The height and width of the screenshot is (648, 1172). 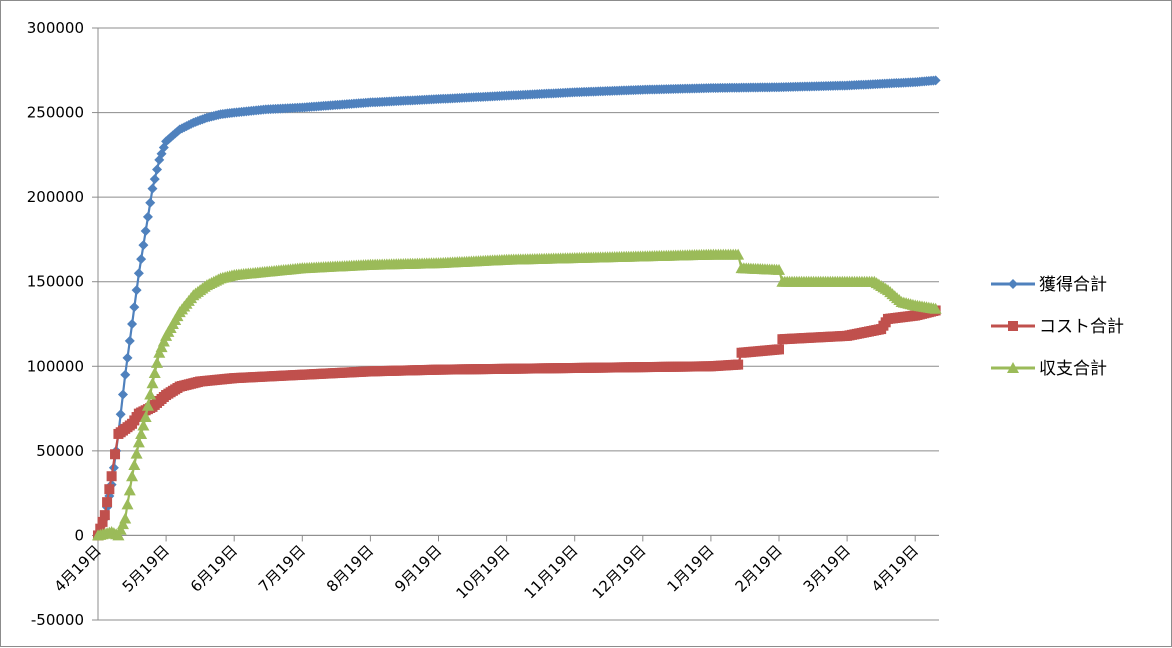 What do you see at coordinates (55, 28) in the screenshot?
I see `y-tick-label: 300000` at bounding box center [55, 28].